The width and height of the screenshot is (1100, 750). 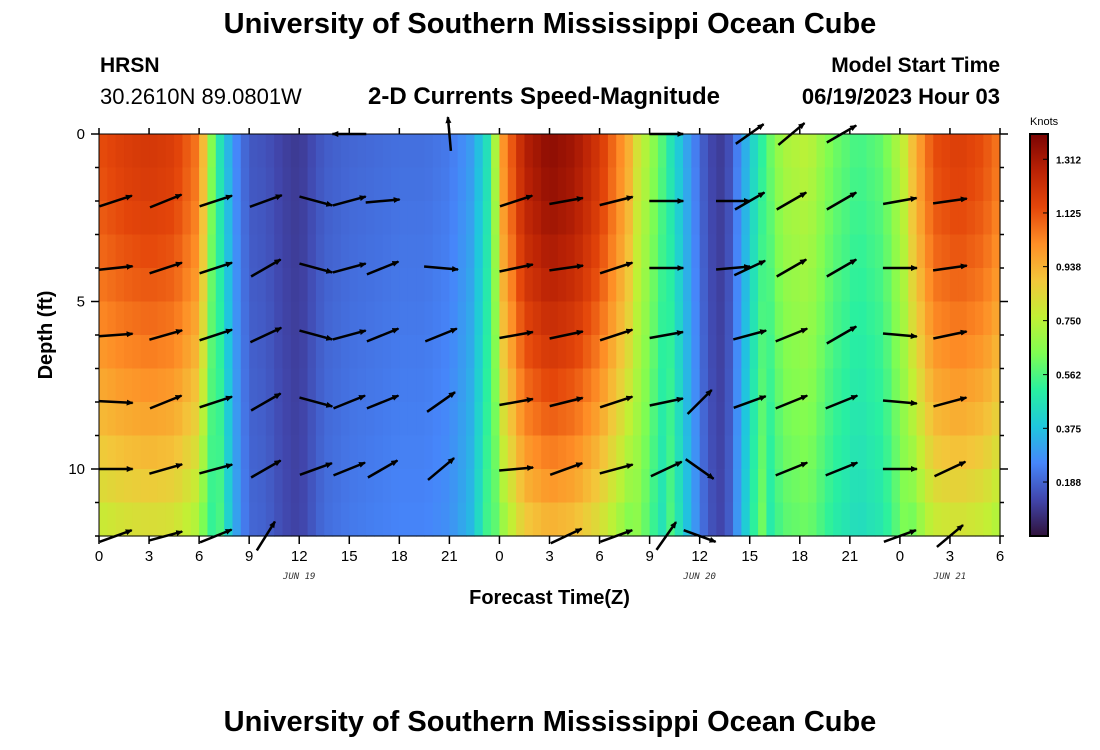 I want to click on model-start-label: Model Start Time, so click(x=915, y=65).